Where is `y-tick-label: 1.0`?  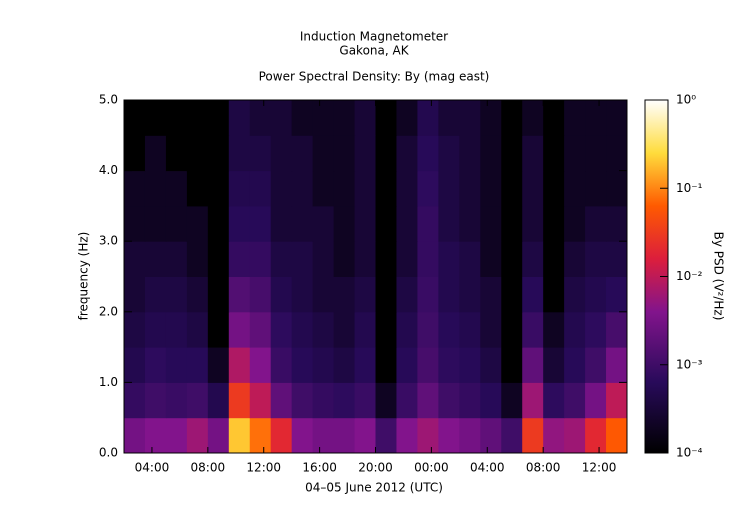
y-tick-label: 1.0 is located at coordinates (108, 382).